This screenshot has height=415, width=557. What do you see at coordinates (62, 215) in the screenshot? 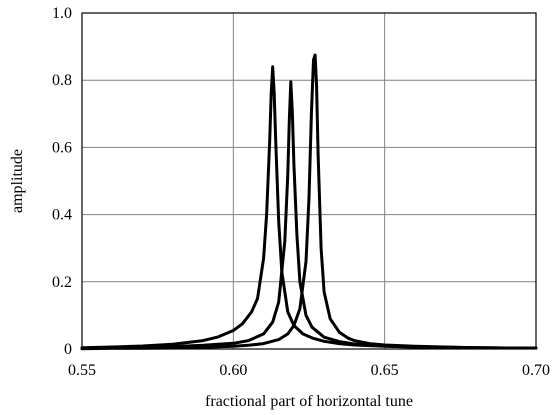
I see `y-tick-label-2: 0.4` at bounding box center [62, 215].